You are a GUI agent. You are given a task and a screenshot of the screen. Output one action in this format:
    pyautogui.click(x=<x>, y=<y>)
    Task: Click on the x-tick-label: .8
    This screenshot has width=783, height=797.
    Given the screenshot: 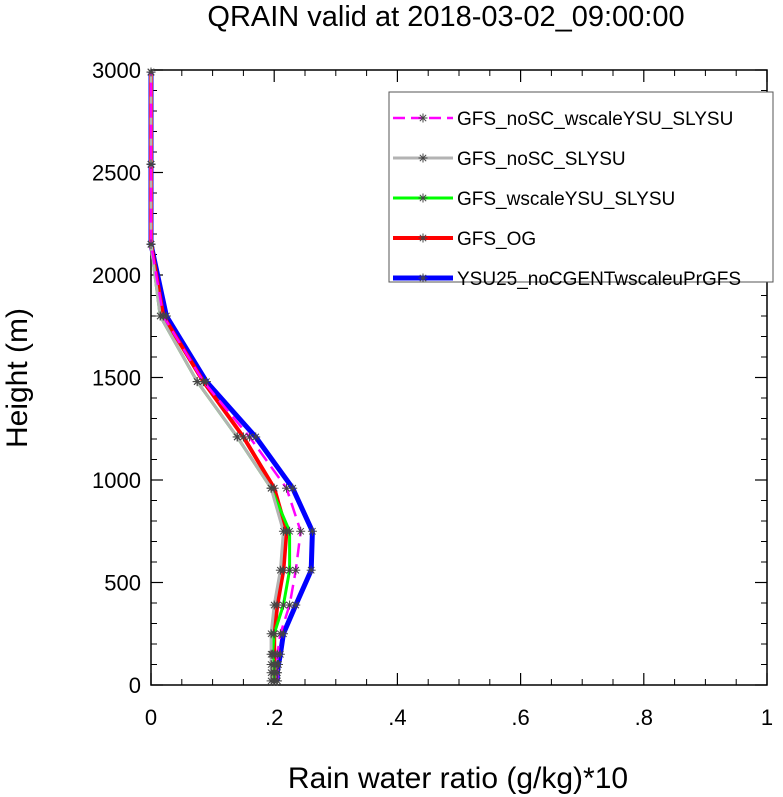 What is the action you would take?
    pyautogui.click(x=644, y=717)
    